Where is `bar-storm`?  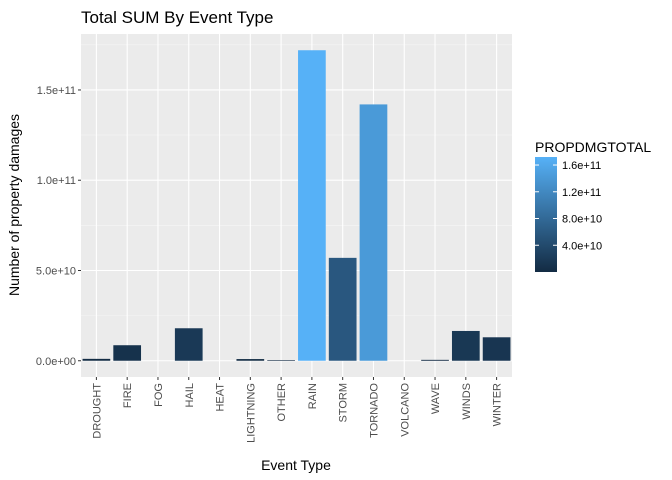 bar-storm is located at coordinates (342, 309).